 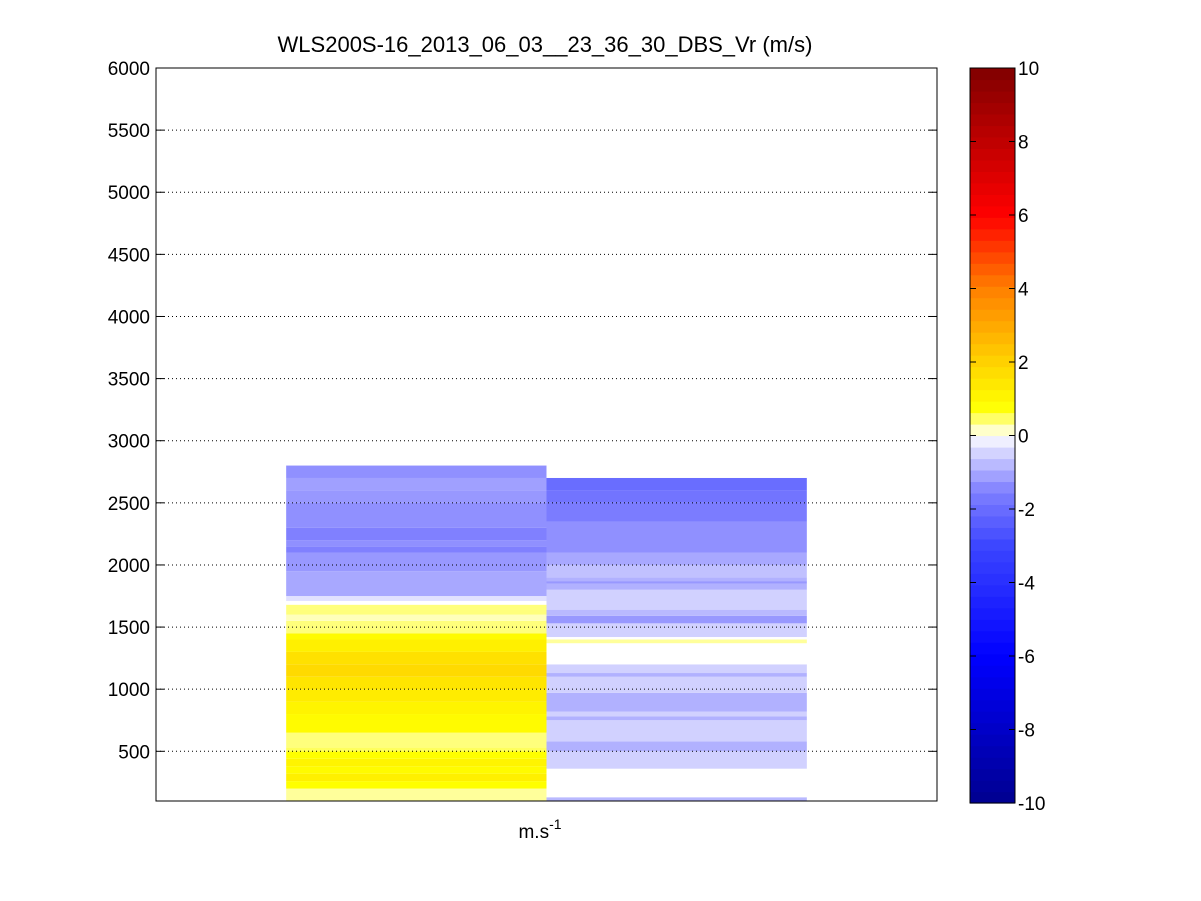 I want to click on colorbar: -10 -8 -6 -4 -2 0 2 4 6 8 10, so click(x=1007, y=437).